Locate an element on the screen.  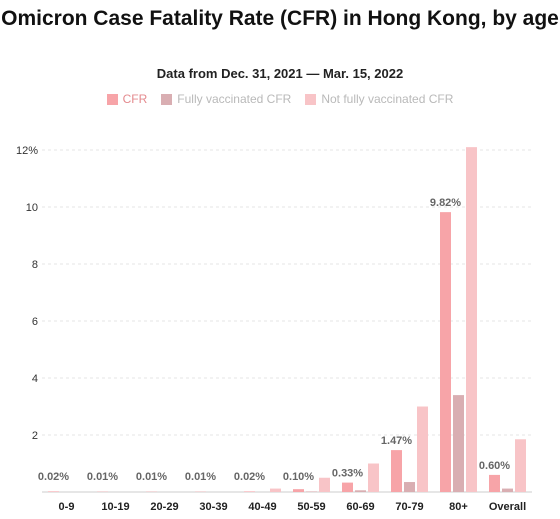
y-tick-label: 10 is located at coordinates (32, 208).